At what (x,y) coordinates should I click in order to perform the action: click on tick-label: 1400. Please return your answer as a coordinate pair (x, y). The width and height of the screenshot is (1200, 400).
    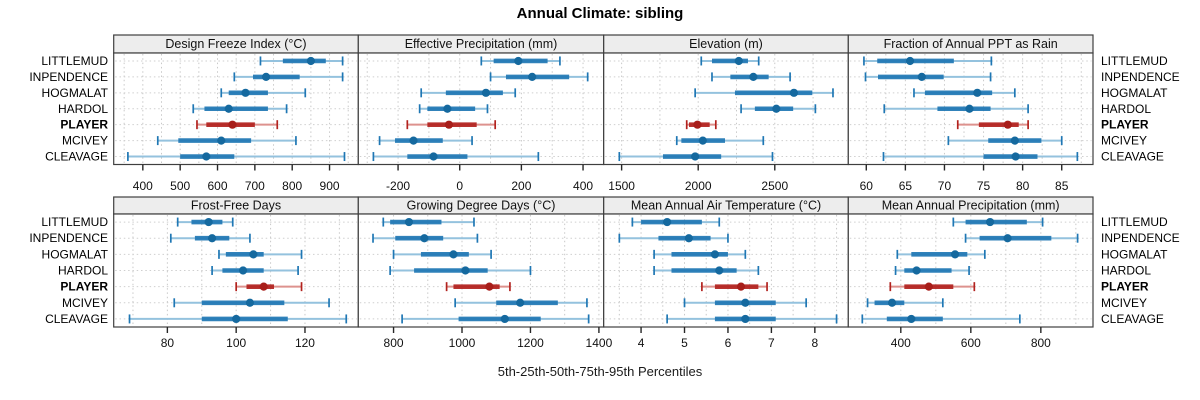
    Looking at the image, I should click on (599, 343).